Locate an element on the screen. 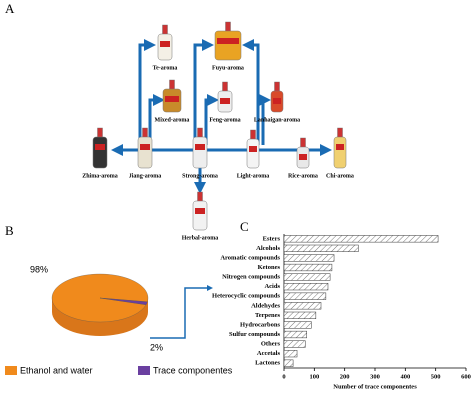 This screenshot has height=394, width=474. y-tick-label: Hydrocarbons is located at coordinates (260, 324).